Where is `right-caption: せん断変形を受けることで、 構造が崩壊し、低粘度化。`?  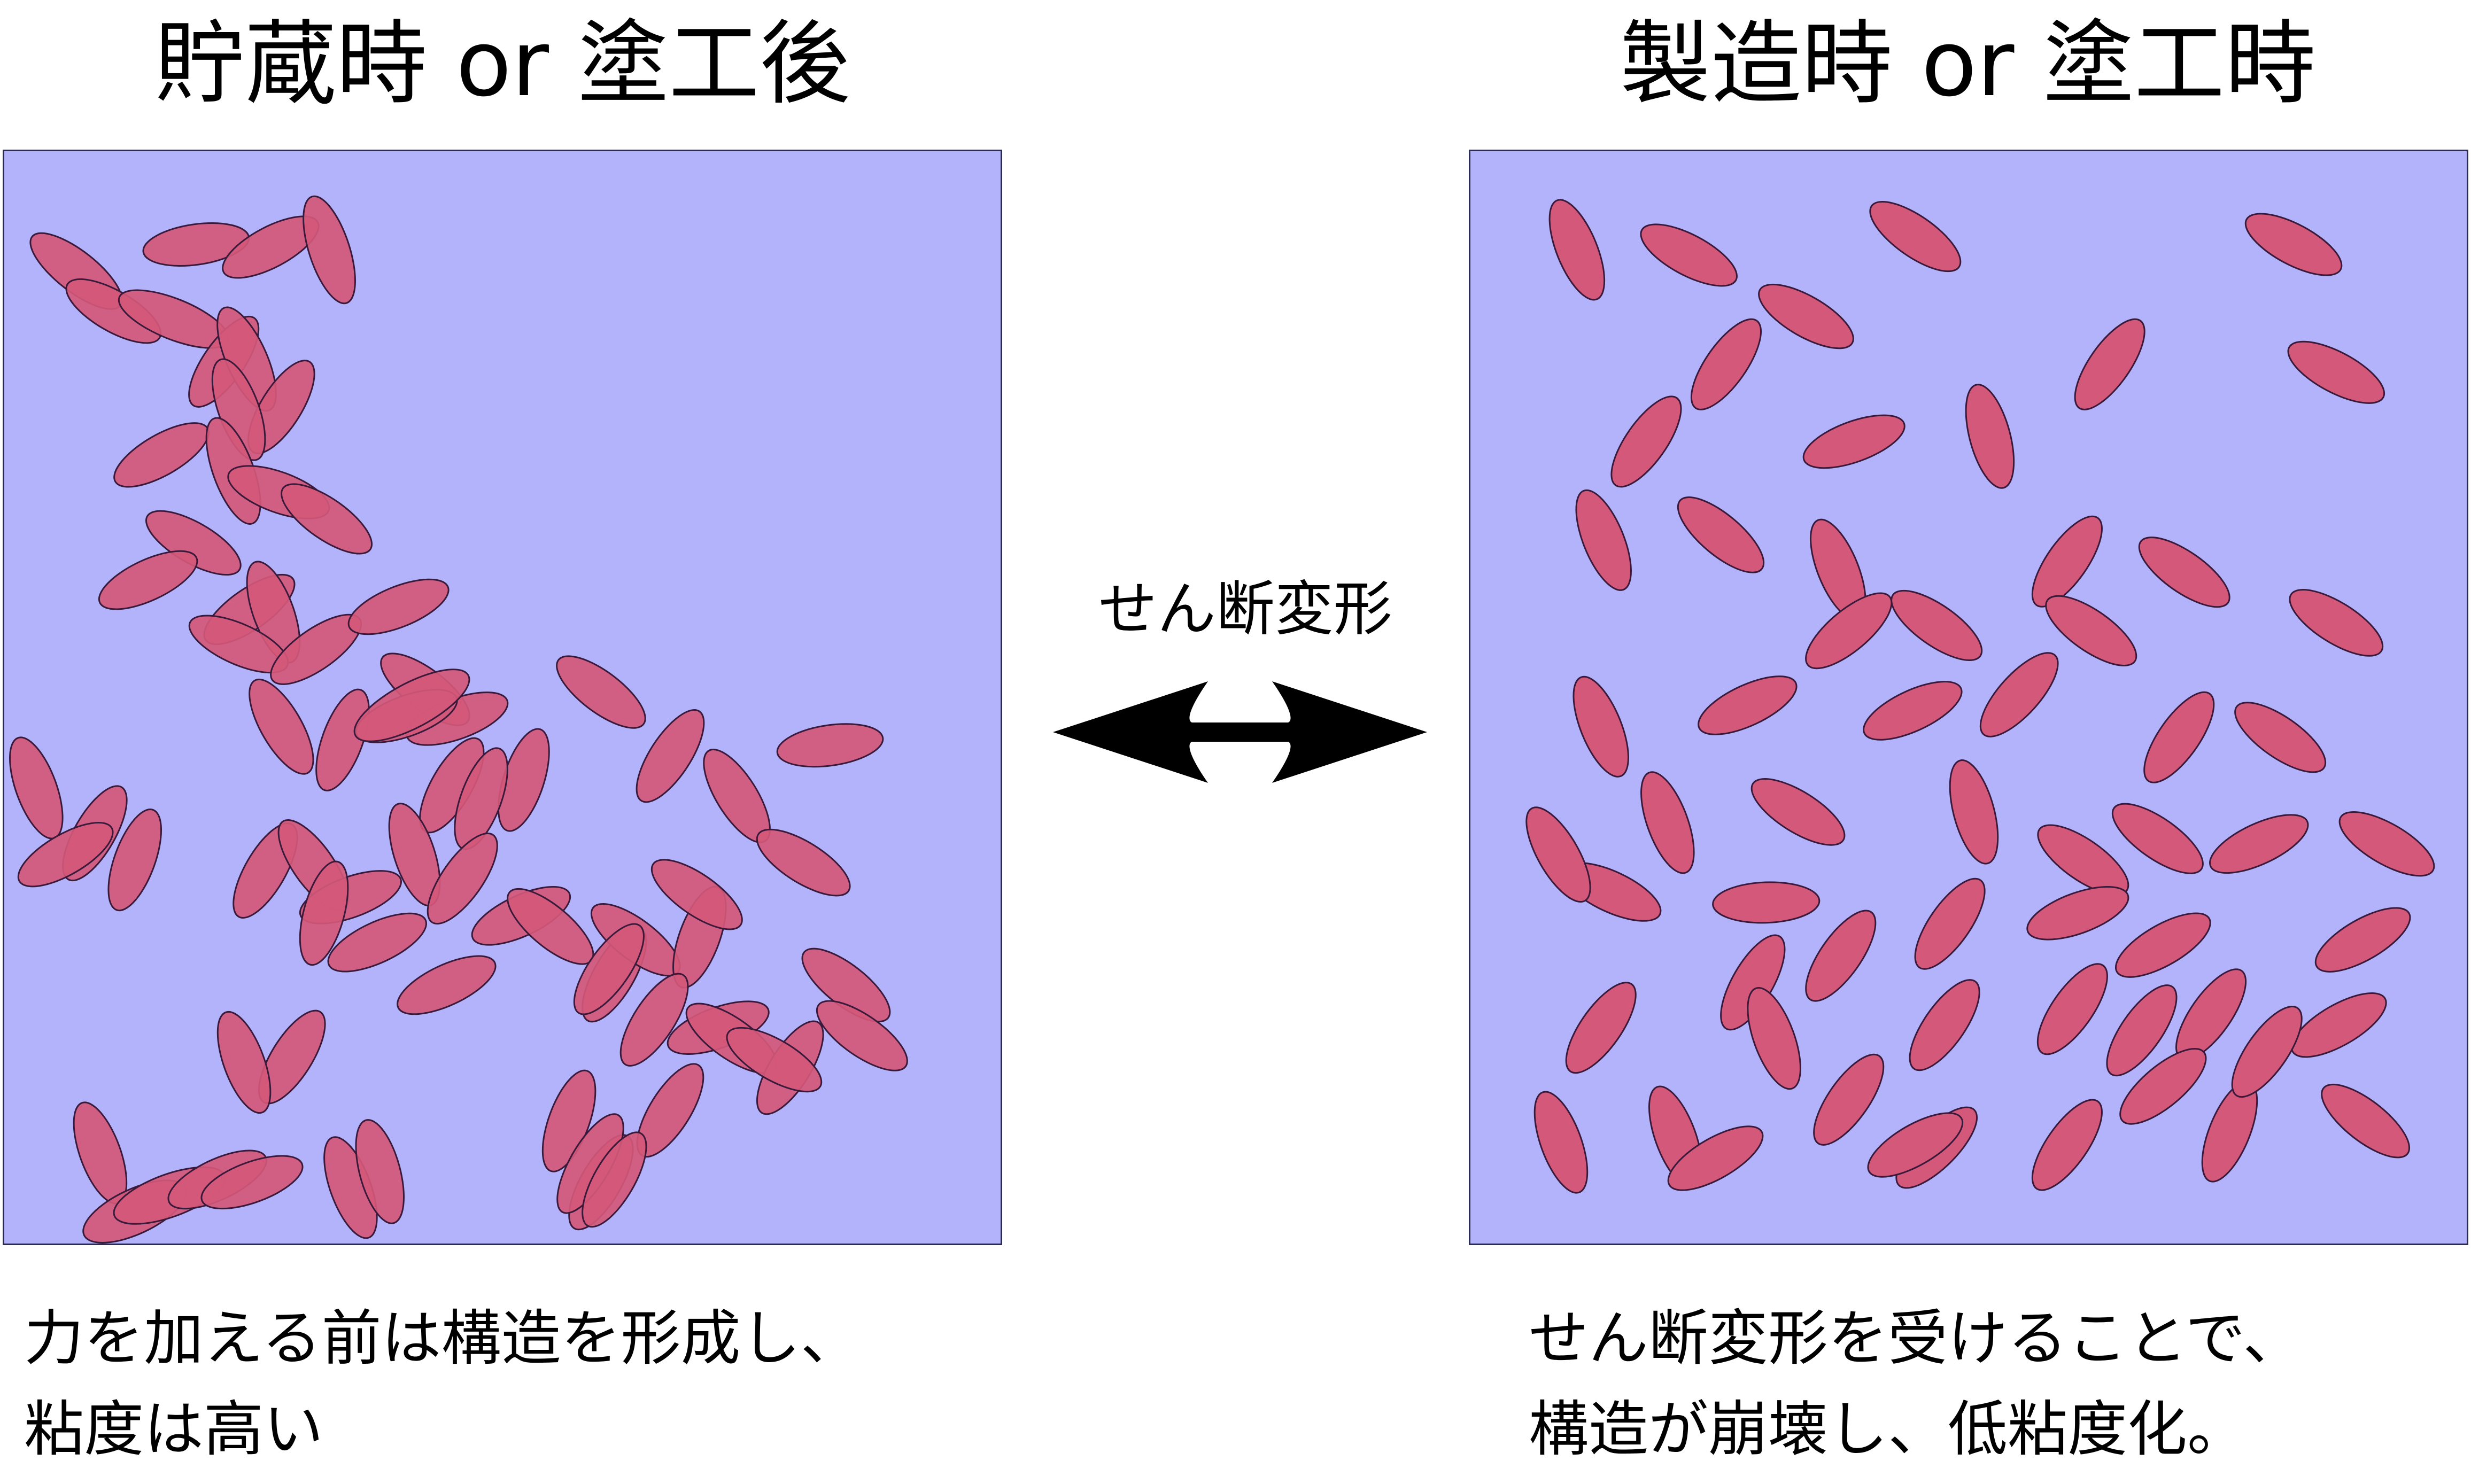 right-caption: せん断変形を受けることで、 構造が崩壊し、低粘度化。 is located at coordinates (1916, 1384).